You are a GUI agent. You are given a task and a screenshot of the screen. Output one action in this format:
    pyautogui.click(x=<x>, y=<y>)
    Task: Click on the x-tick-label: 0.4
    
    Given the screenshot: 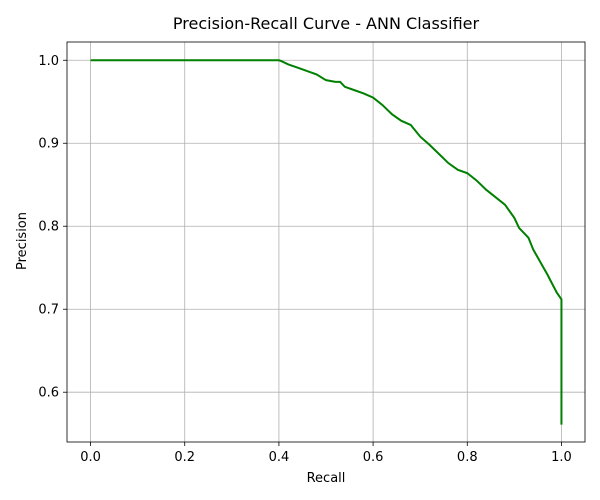 What is the action you would take?
    pyautogui.click(x=279, y=457)
    